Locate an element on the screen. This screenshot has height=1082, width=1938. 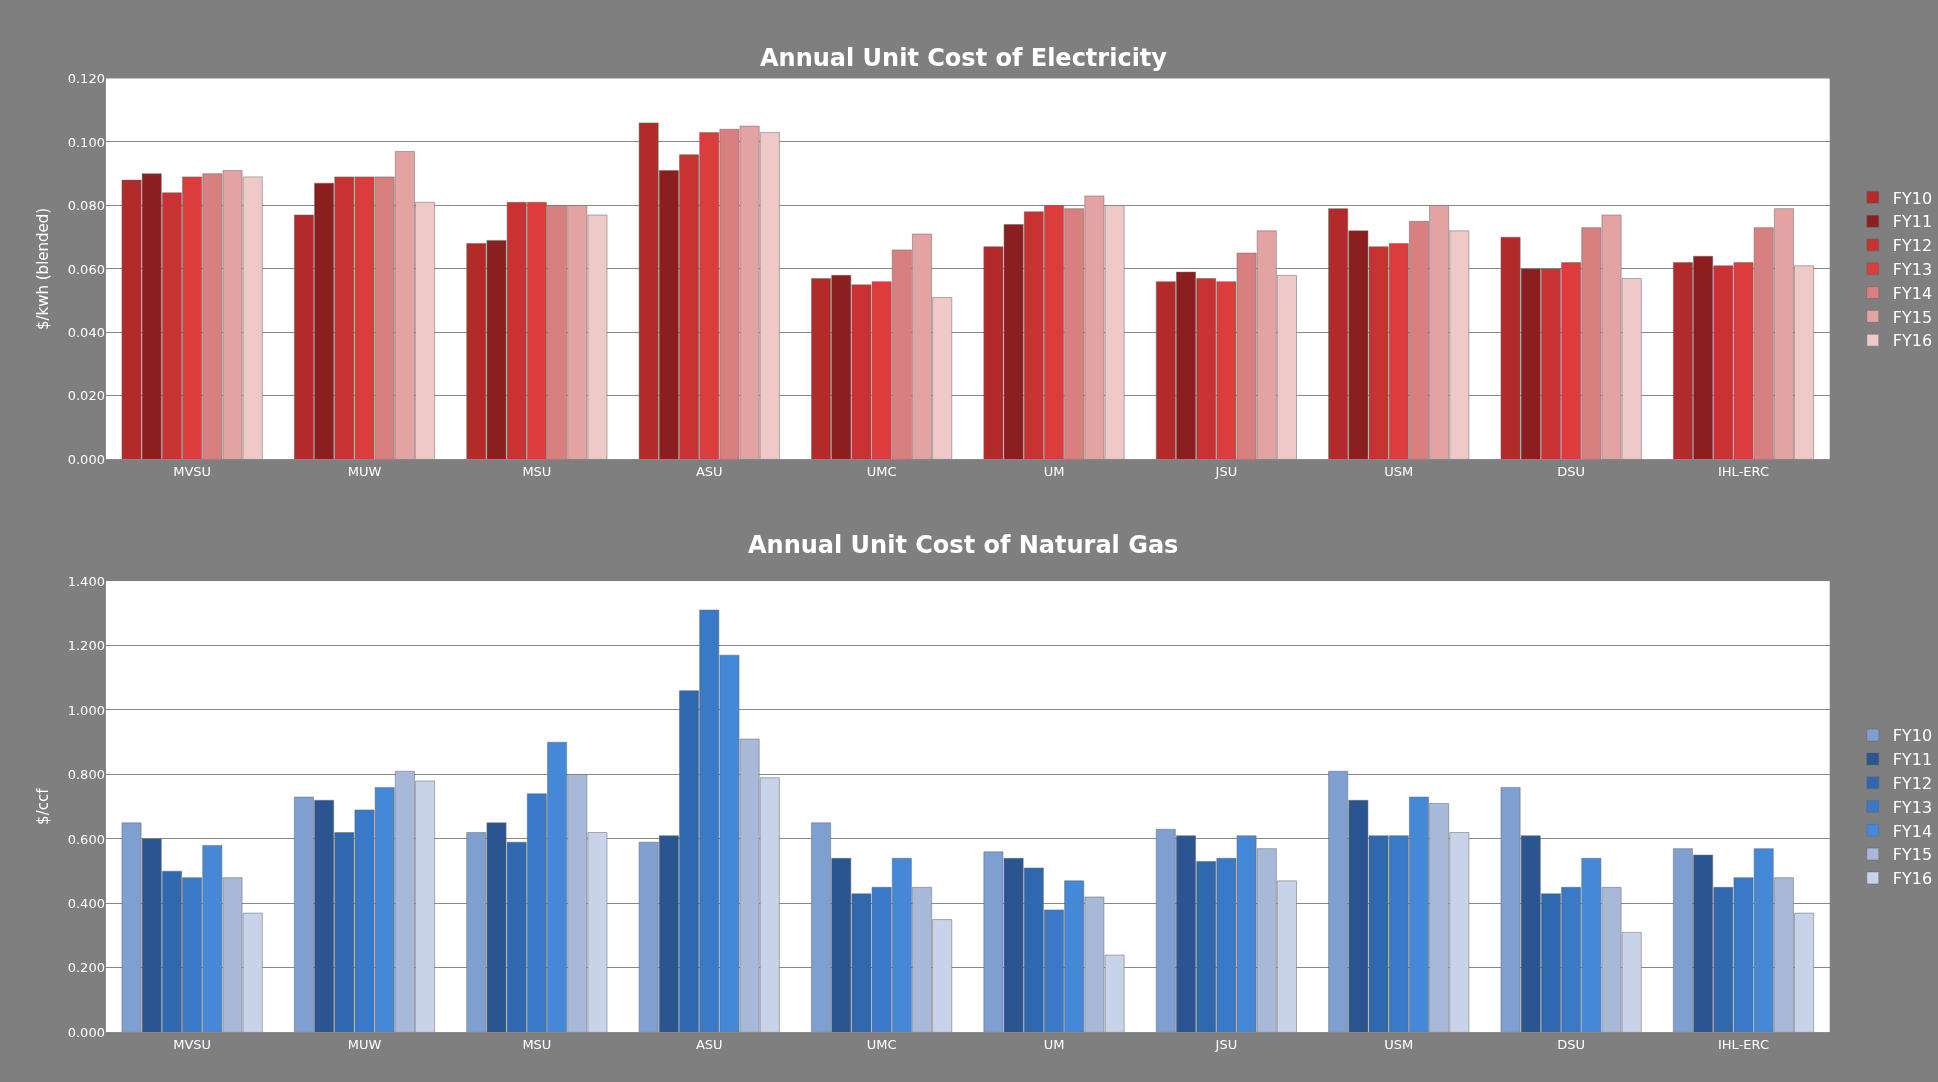
y-tick-label: 0.040 is located at coordinates (86, 332).